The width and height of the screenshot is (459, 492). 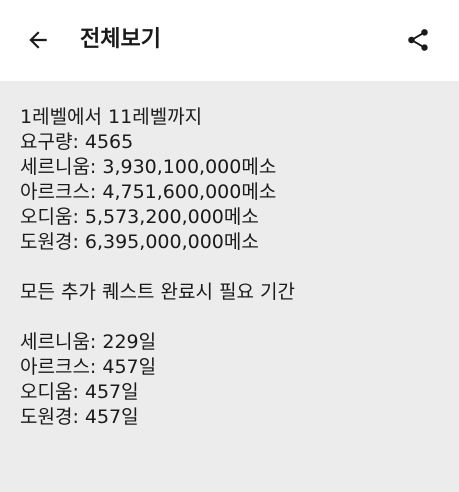 I want to click on cernium-days-text: 세르니움: 229일, so click(x=88, y=342).